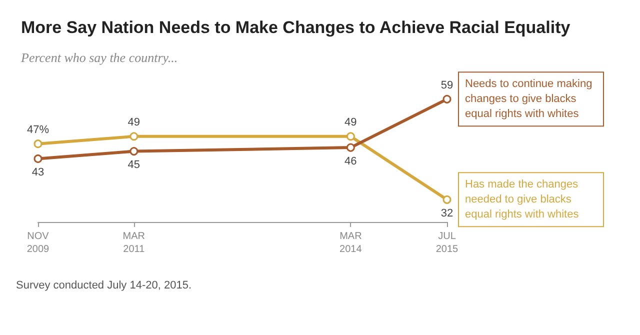  I want to click on x-tick-label: MAR 2014, so click(351, 243).